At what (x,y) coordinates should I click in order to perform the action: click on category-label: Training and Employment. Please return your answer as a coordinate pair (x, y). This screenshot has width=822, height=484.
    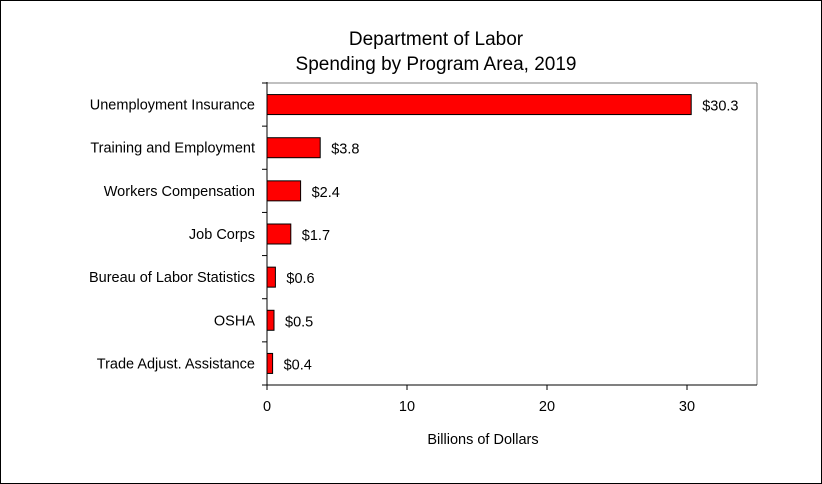
    Looking at the image, I should click on (172, 149).